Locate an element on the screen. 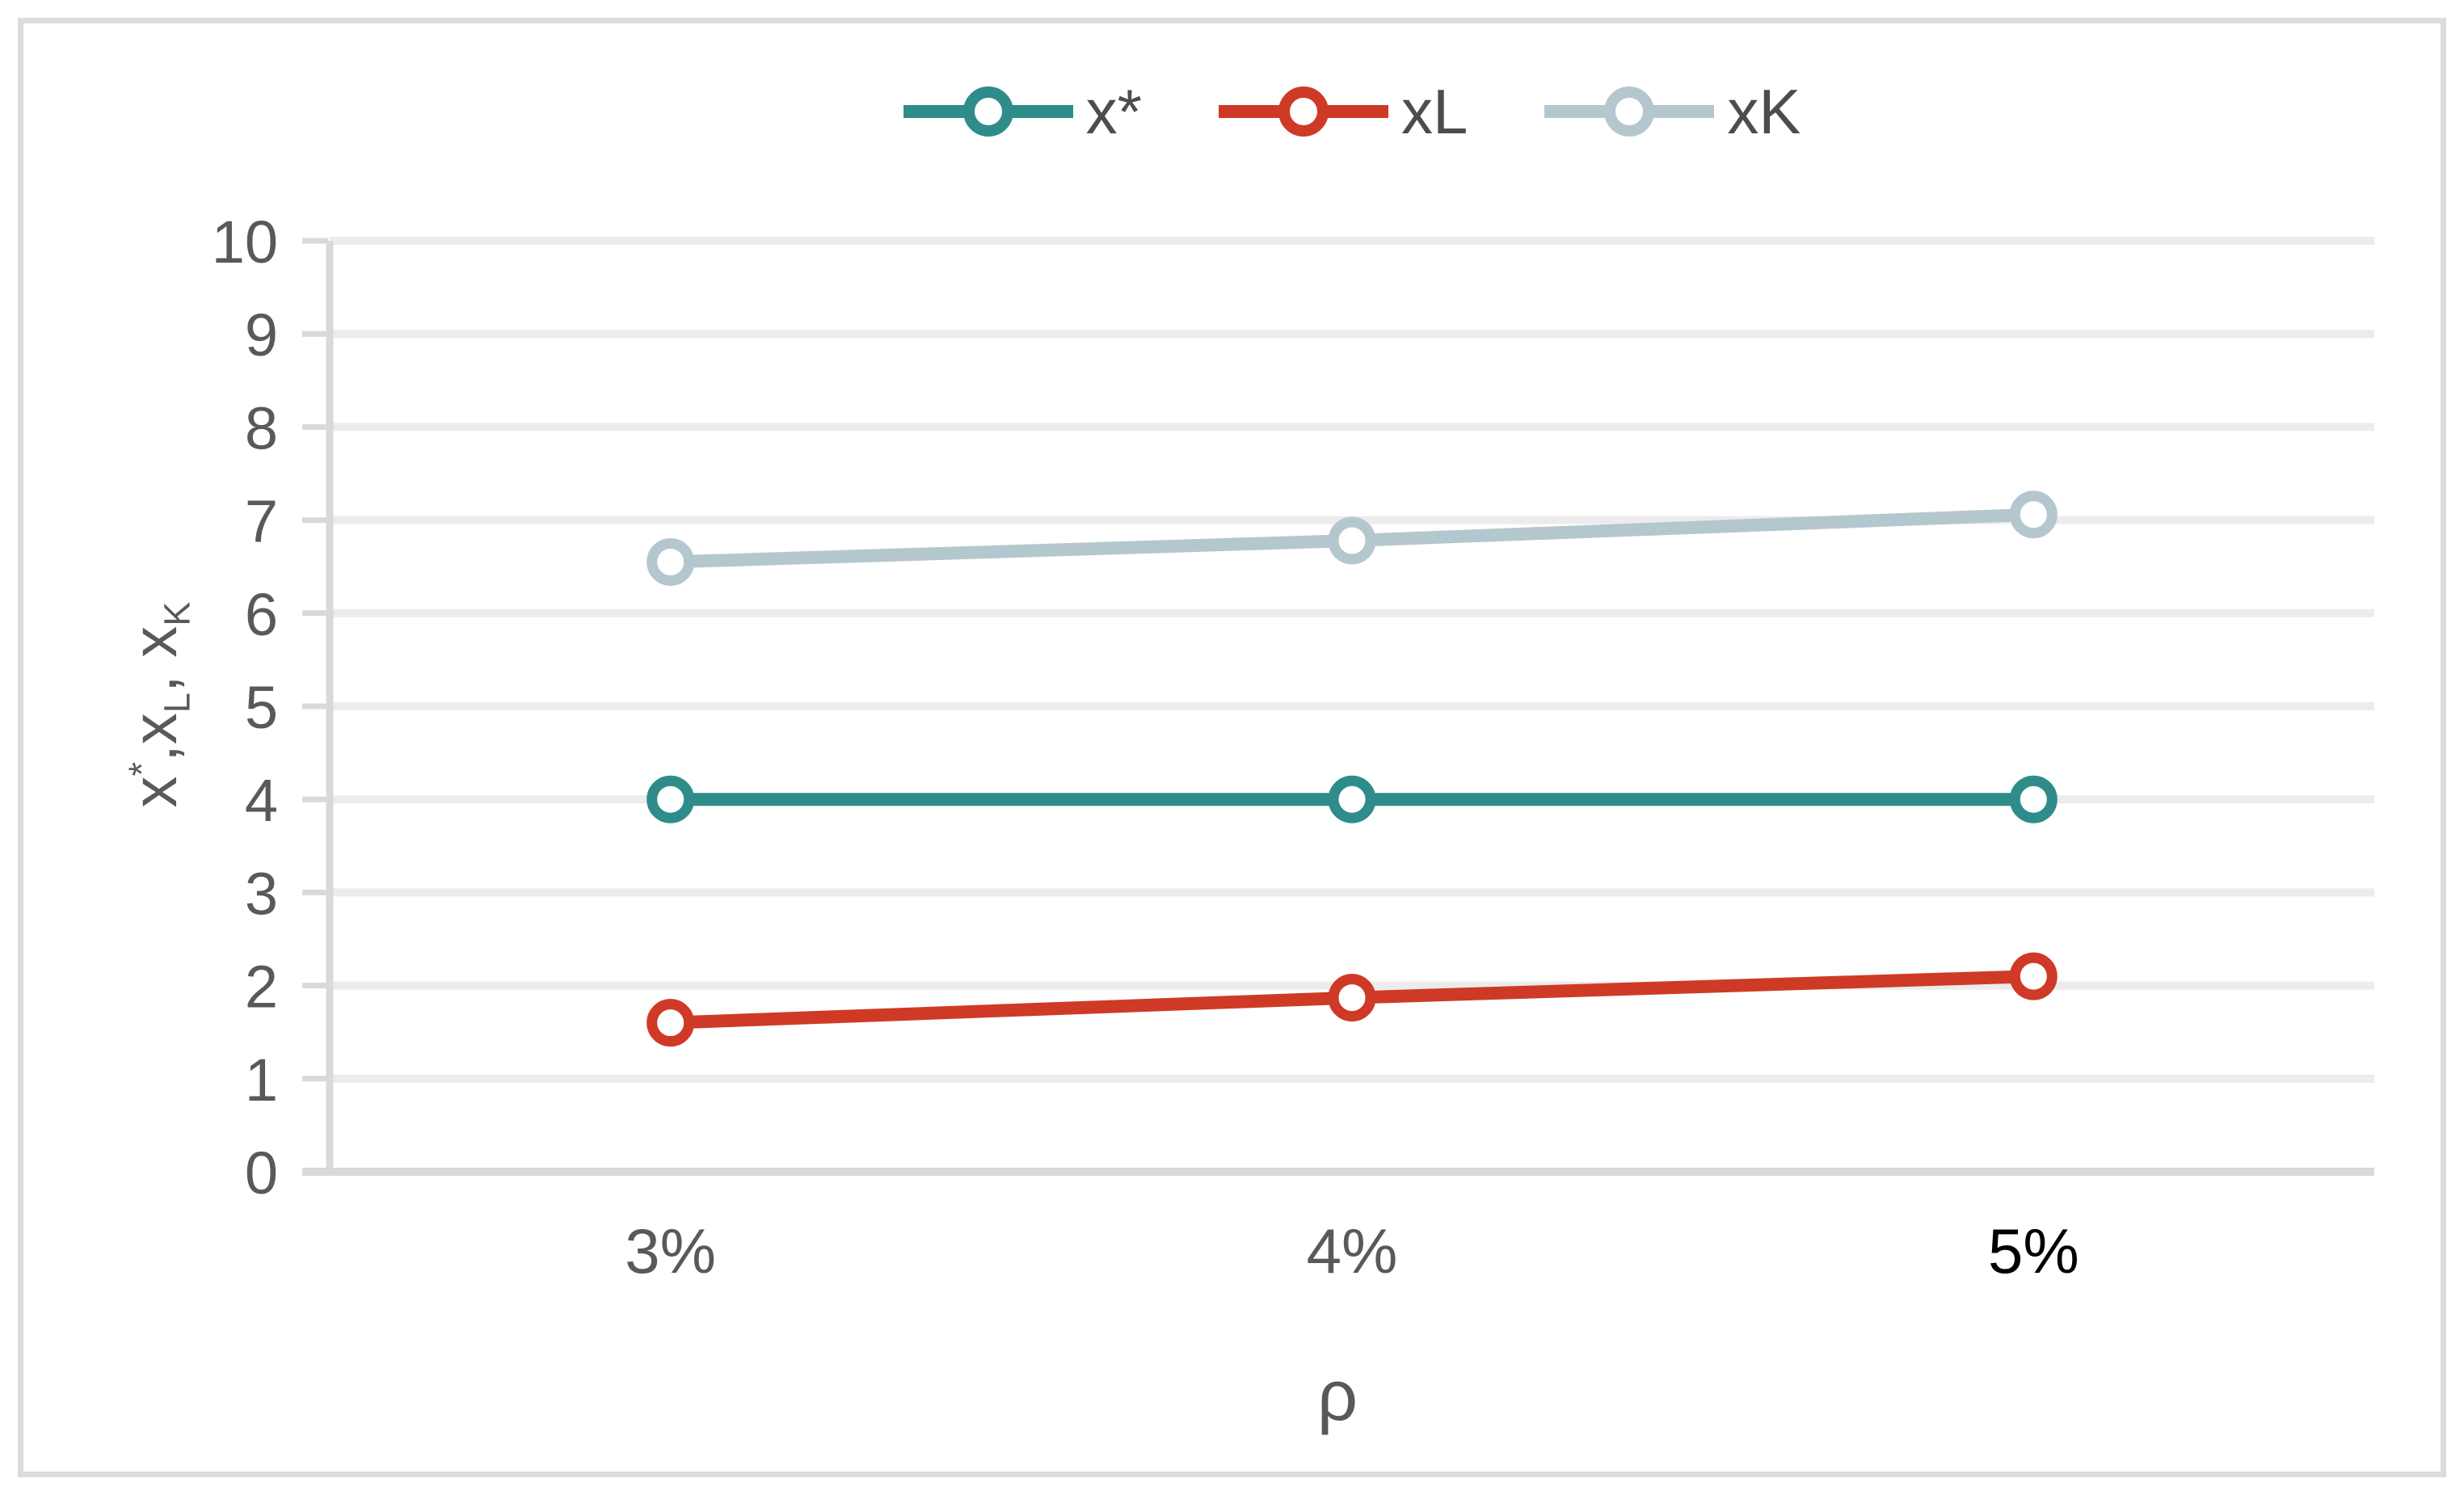 The height and width of the screenshot is (1495, 2464). data-point-x*-5% is located at coordinates (2034, 799).